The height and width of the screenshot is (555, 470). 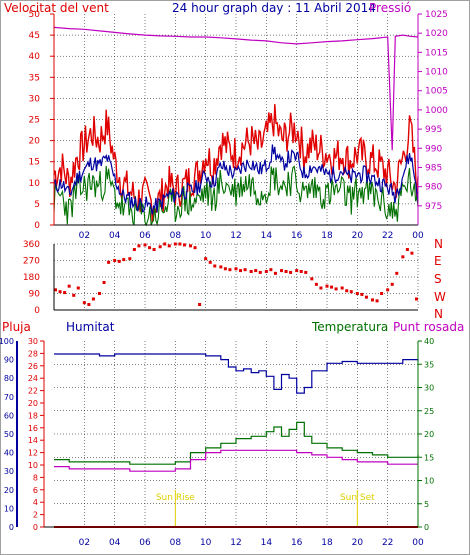 I want to click on temperature-axis-label: Temperatura, so click(x=349, y=327).